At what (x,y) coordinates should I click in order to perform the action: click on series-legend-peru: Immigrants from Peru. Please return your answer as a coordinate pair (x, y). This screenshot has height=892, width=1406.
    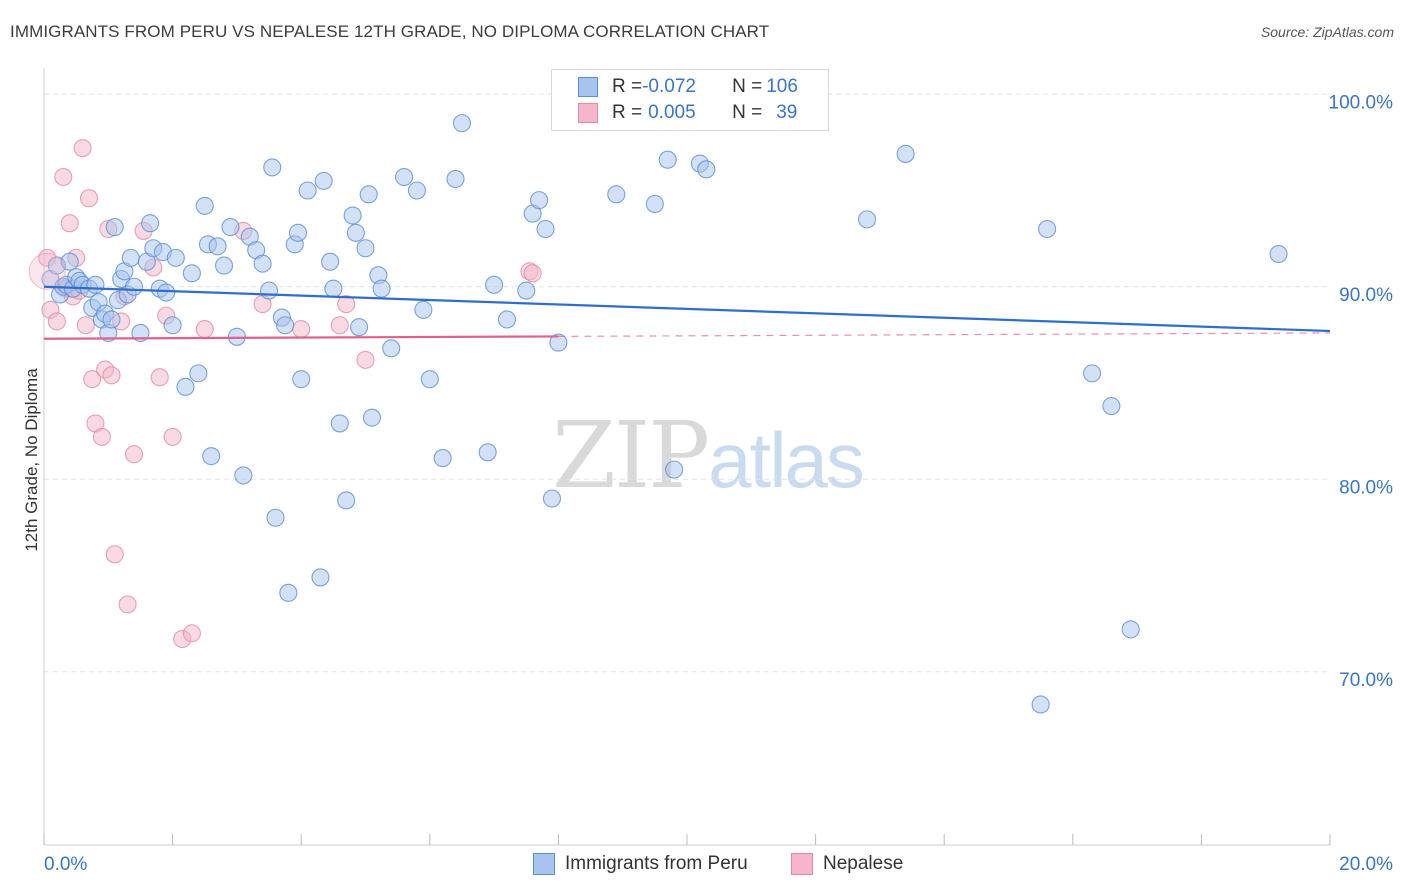
    Looking at the image, I should click on (640, 864).